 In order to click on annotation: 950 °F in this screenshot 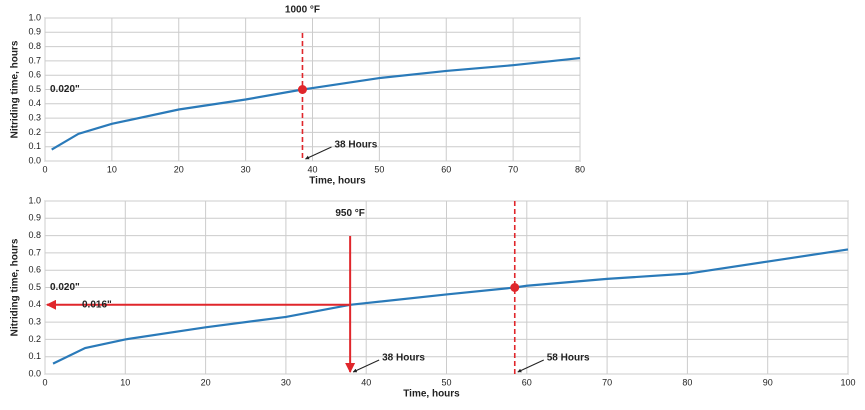, I will do `click(350, 213)`.